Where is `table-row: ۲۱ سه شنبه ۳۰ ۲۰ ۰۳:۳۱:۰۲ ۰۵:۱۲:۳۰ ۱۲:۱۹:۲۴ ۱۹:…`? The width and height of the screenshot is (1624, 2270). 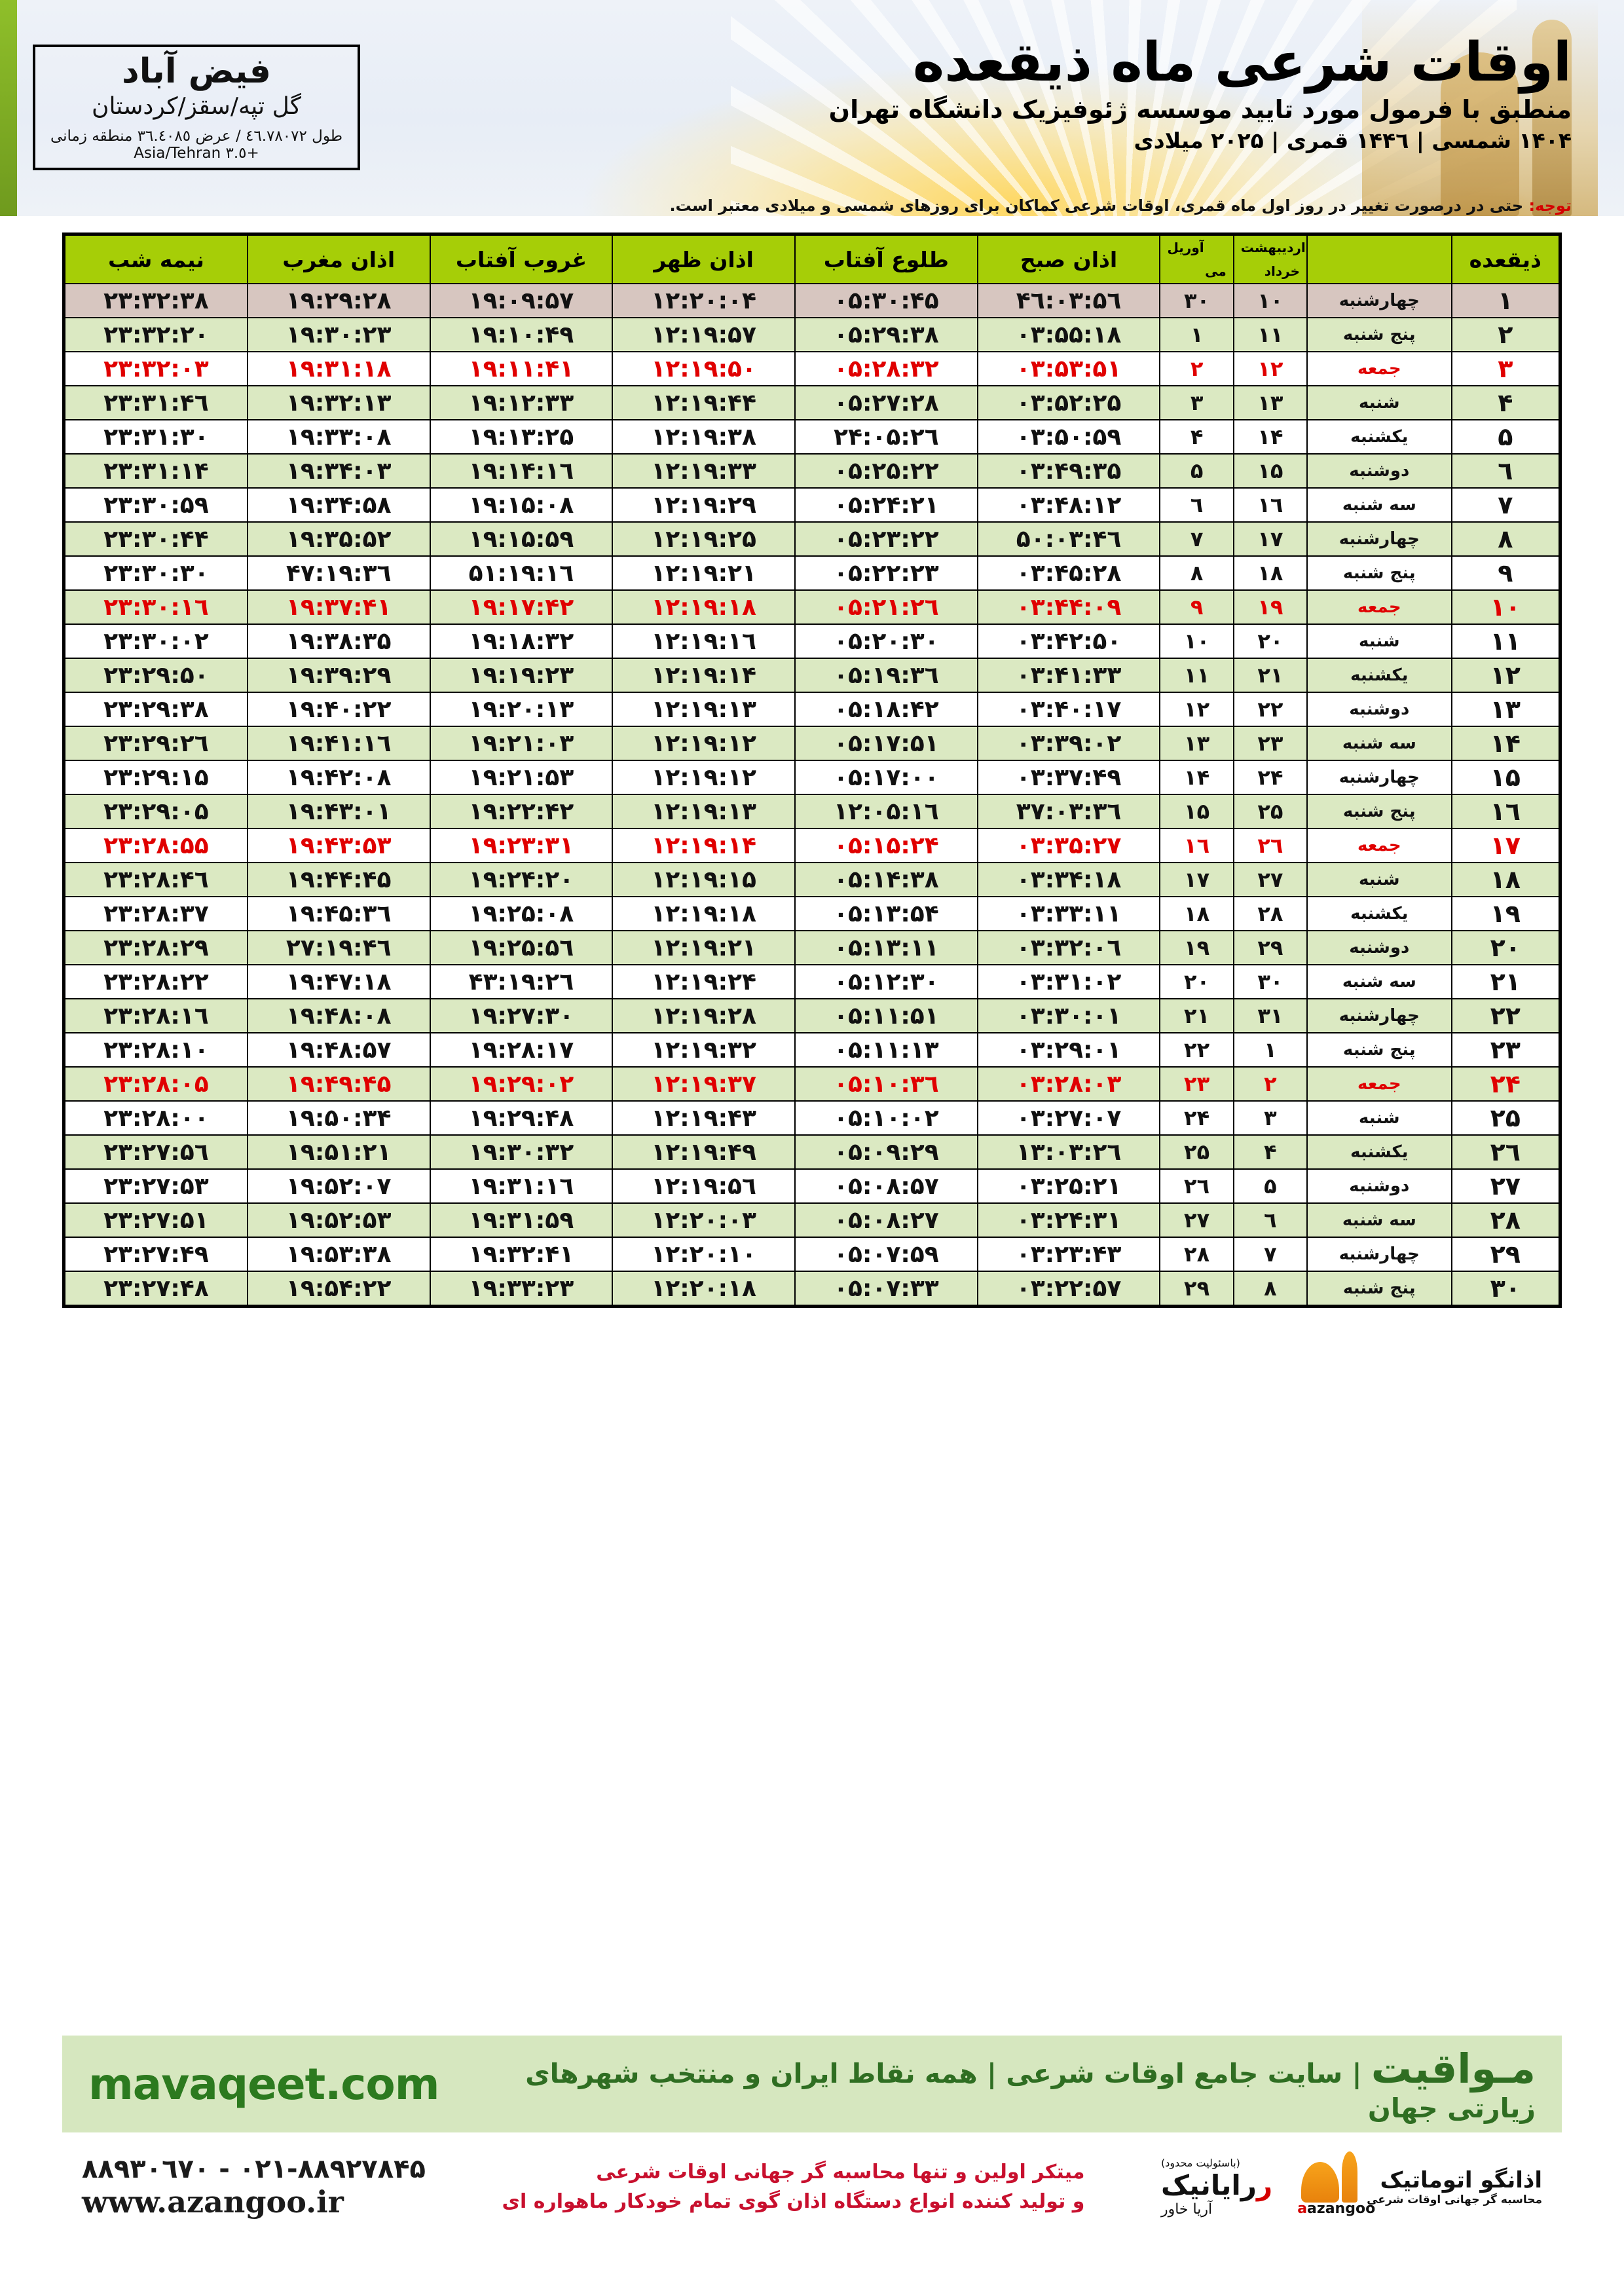
table-row: ۲۱ سه شنبه ۳۰ ۲۰ ۰۳:۳۱:۰۲ ۰۵:۱۲:۳۰ ۱۲:۱۹:۲۴ ۱۹:… is located at coordinates (812, 981).